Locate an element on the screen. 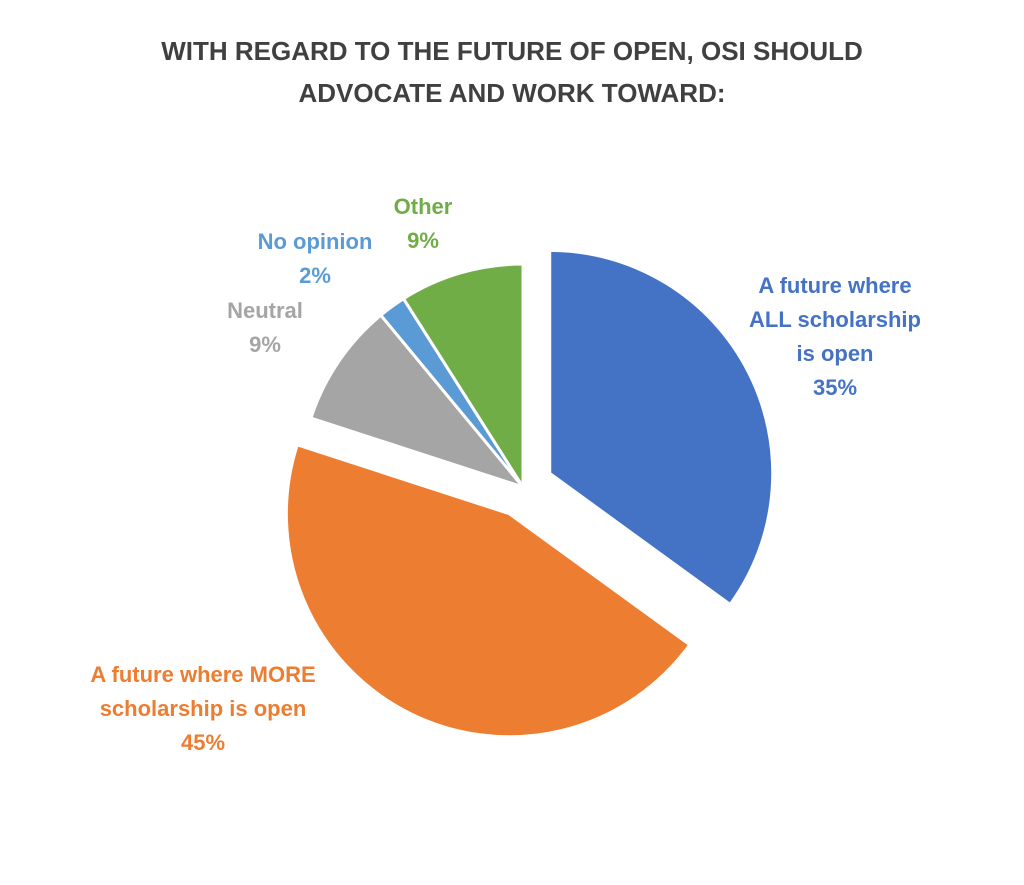 The width and height of the screenshot is (1024, 885). slice-label-line-all-open: A future where is located at coordinates (834, 285).